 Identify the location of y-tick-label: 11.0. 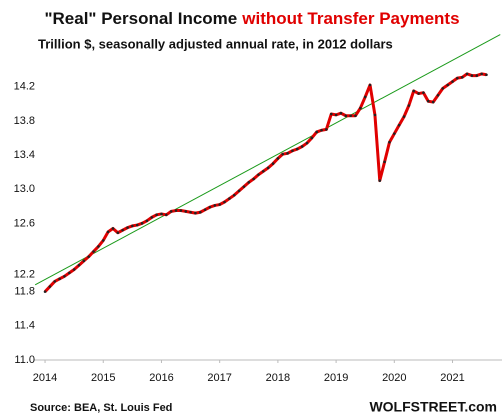
(24, 360).